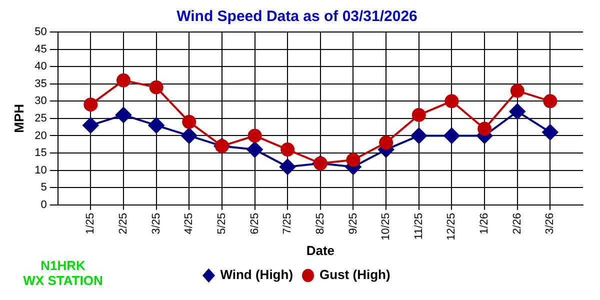  What do you see at coordinates (353, 223) in the screenshot?
I see `x-tick-label: 9/25` at bounding box center [353, 223].